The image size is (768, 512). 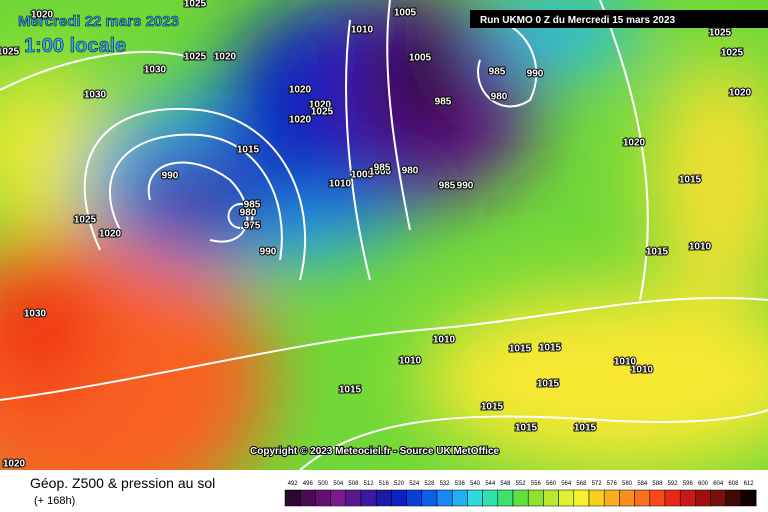 What do you see at coordinates (338, 484) in the screenshot?
I see `scale-label: 504` at bounding box center [338, 484].